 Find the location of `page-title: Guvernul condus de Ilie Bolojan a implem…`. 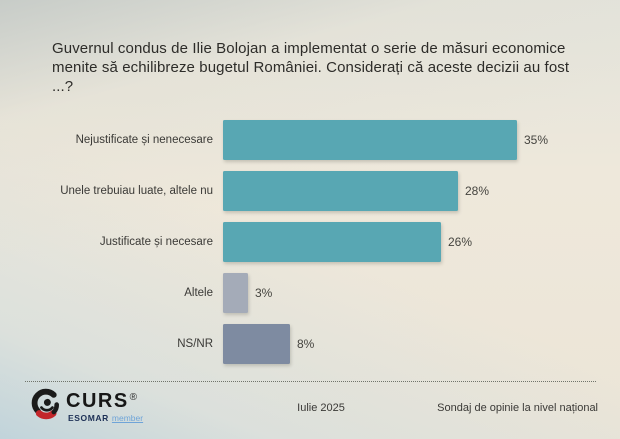

page-title: Guvernul condus de Ilie Bolojan a implem… is located at coordinates (311, 67).